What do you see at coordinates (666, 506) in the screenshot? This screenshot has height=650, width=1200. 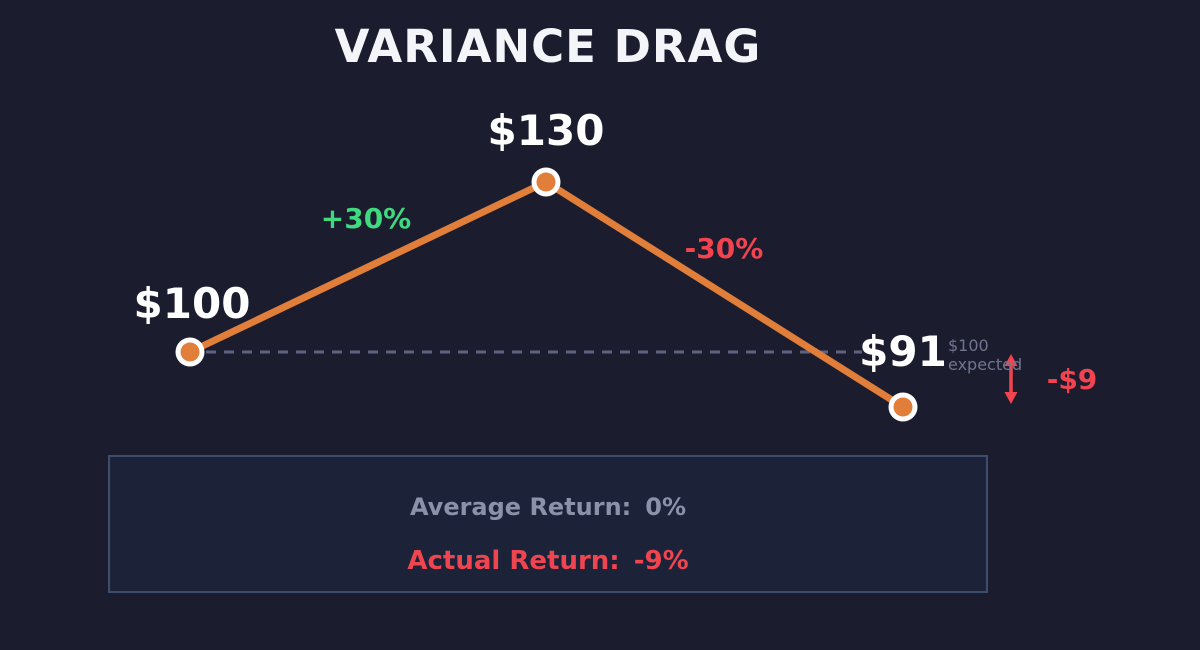 I see `average-return-value: 0%` at bounding box center [666, 506].